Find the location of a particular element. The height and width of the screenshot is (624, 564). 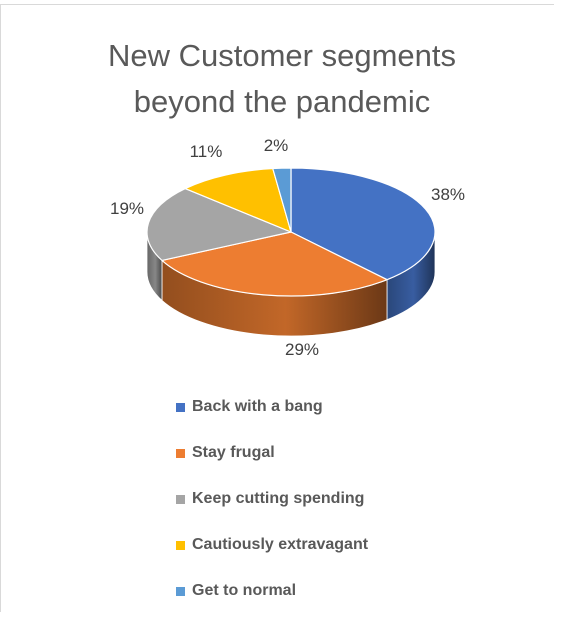

legend-item-stay-frugal: Stay frugal is located at coordinates (272, 453).